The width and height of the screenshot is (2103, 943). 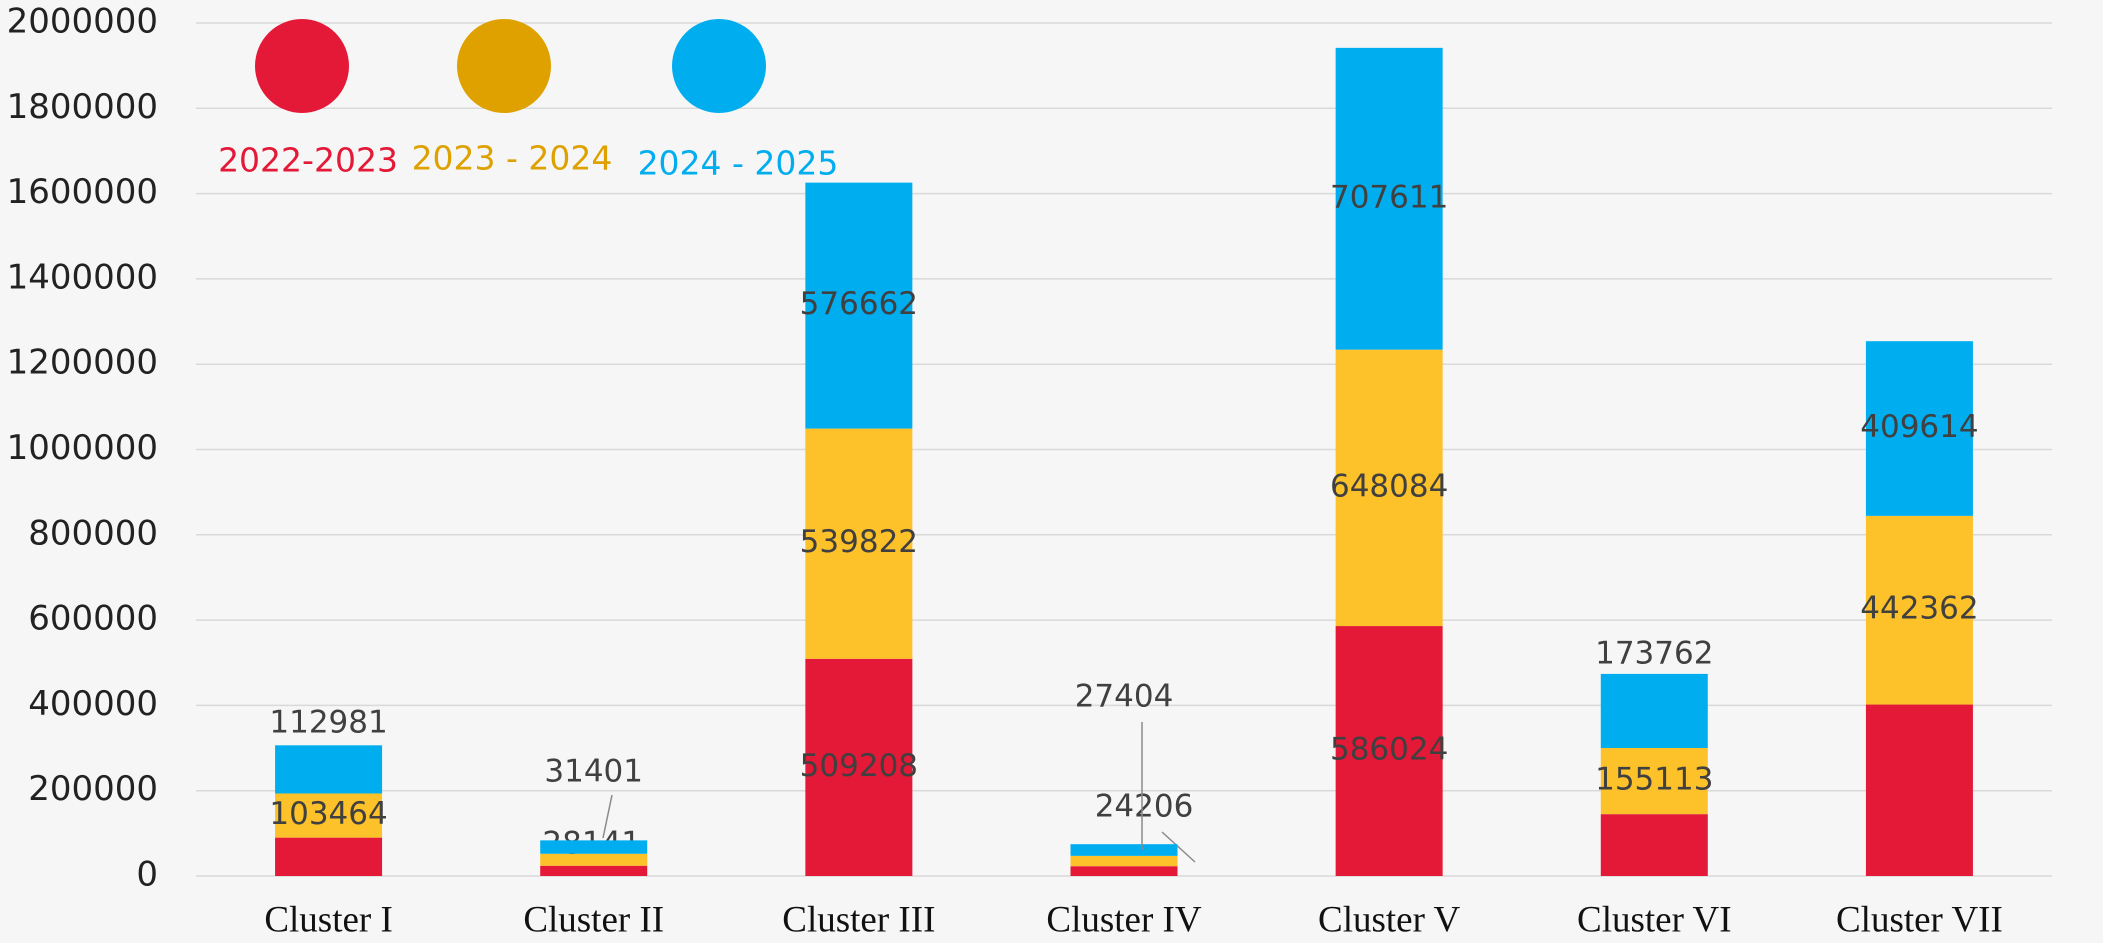 What do you see at coordinates (93, 789) in the screenshot?
I see `y-tick-label: 200000` at bounding box center [93, 789].